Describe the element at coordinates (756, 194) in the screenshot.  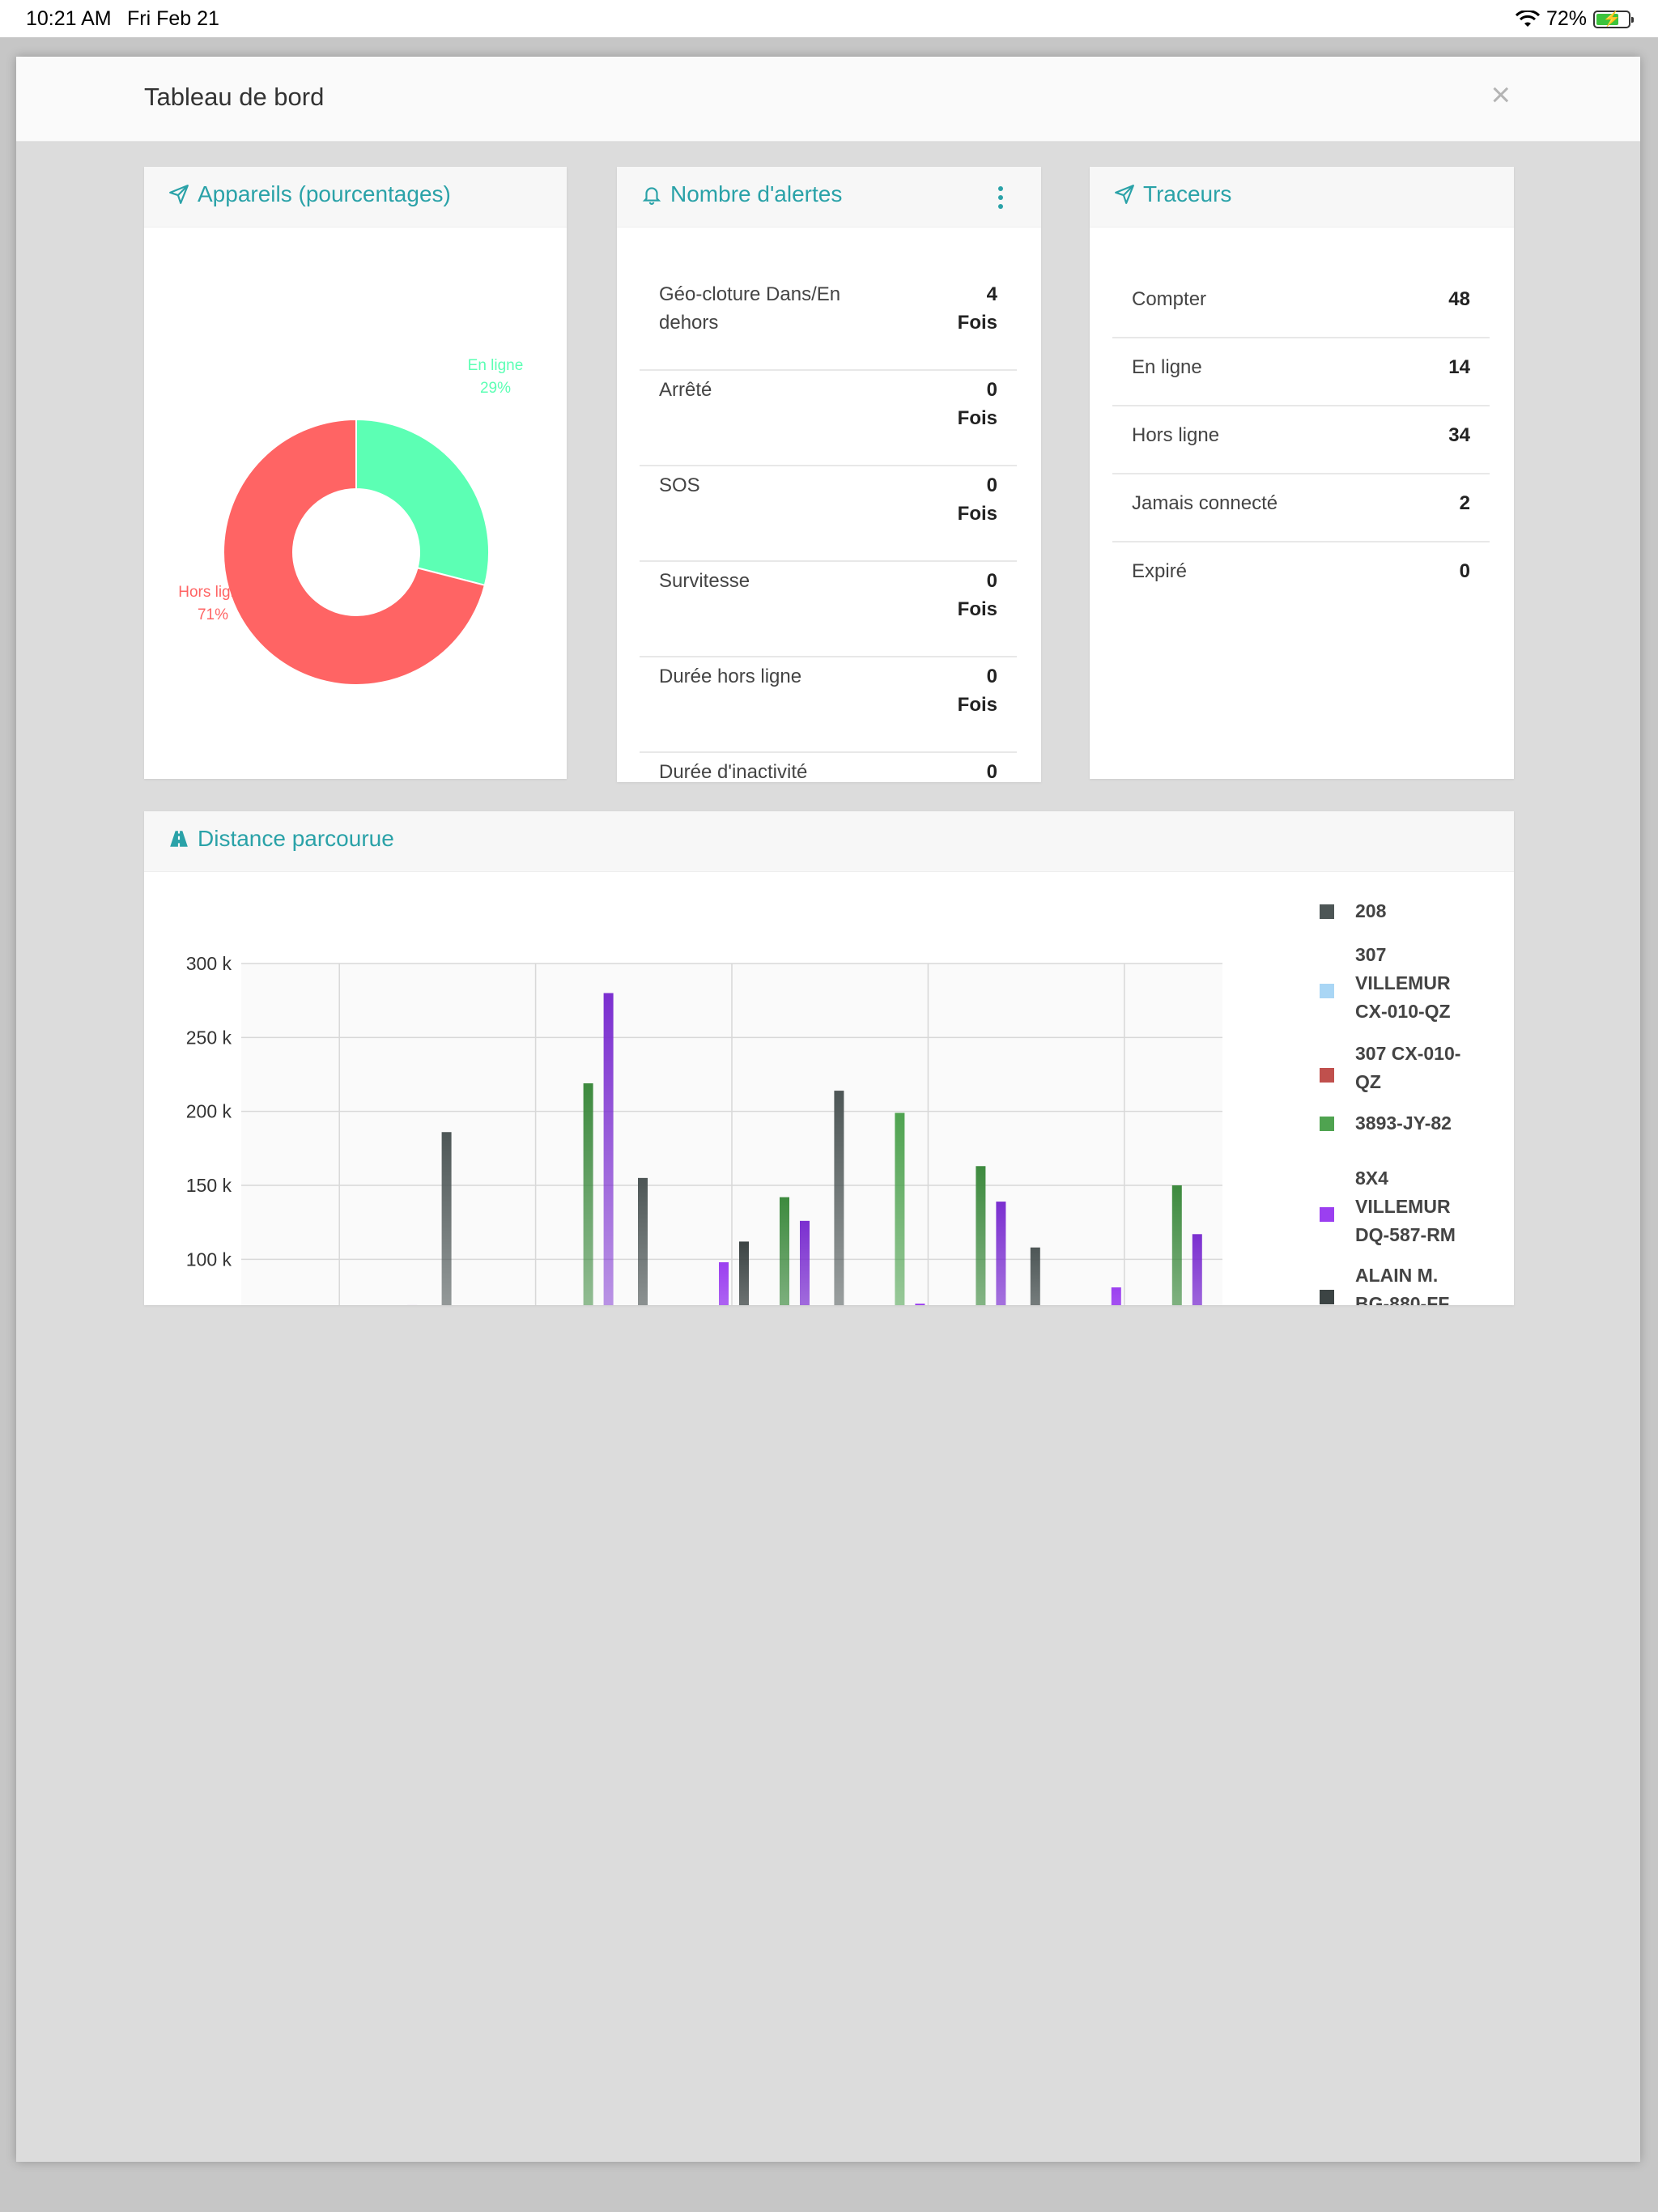
I see `alerts-card-title-text: Nombre d'alertes` at that location.